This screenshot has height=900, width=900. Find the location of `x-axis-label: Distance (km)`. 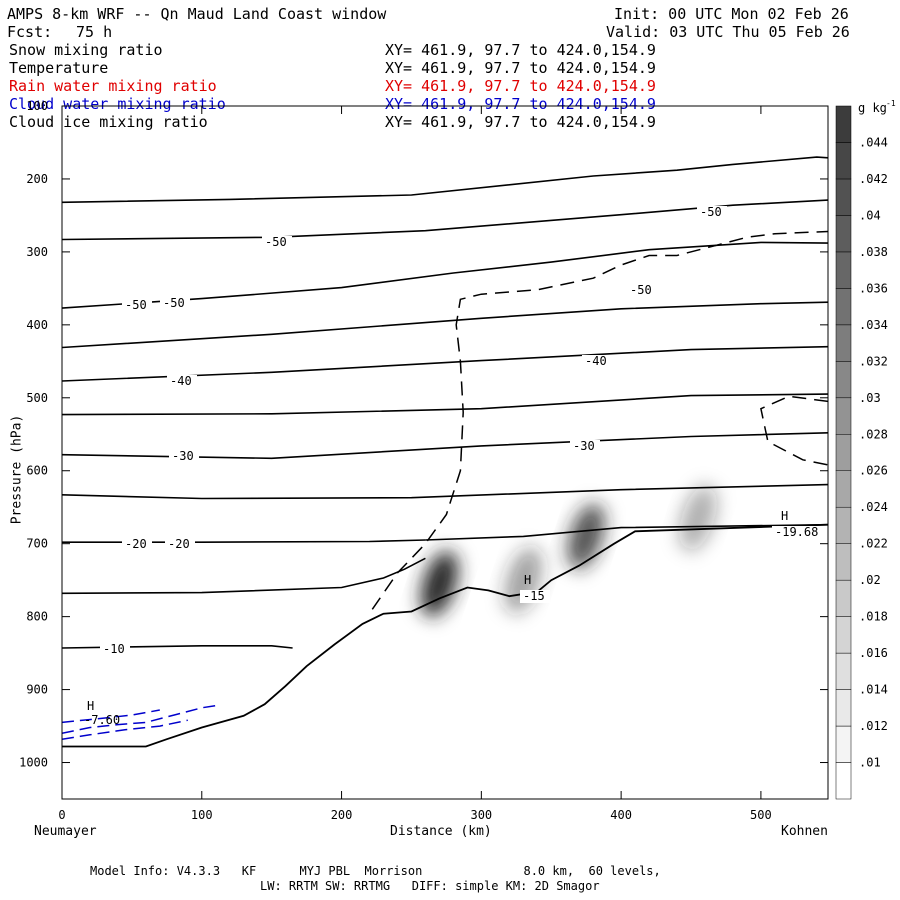

x-axis-label: Distance (km) is located at coordinates (441, 831).